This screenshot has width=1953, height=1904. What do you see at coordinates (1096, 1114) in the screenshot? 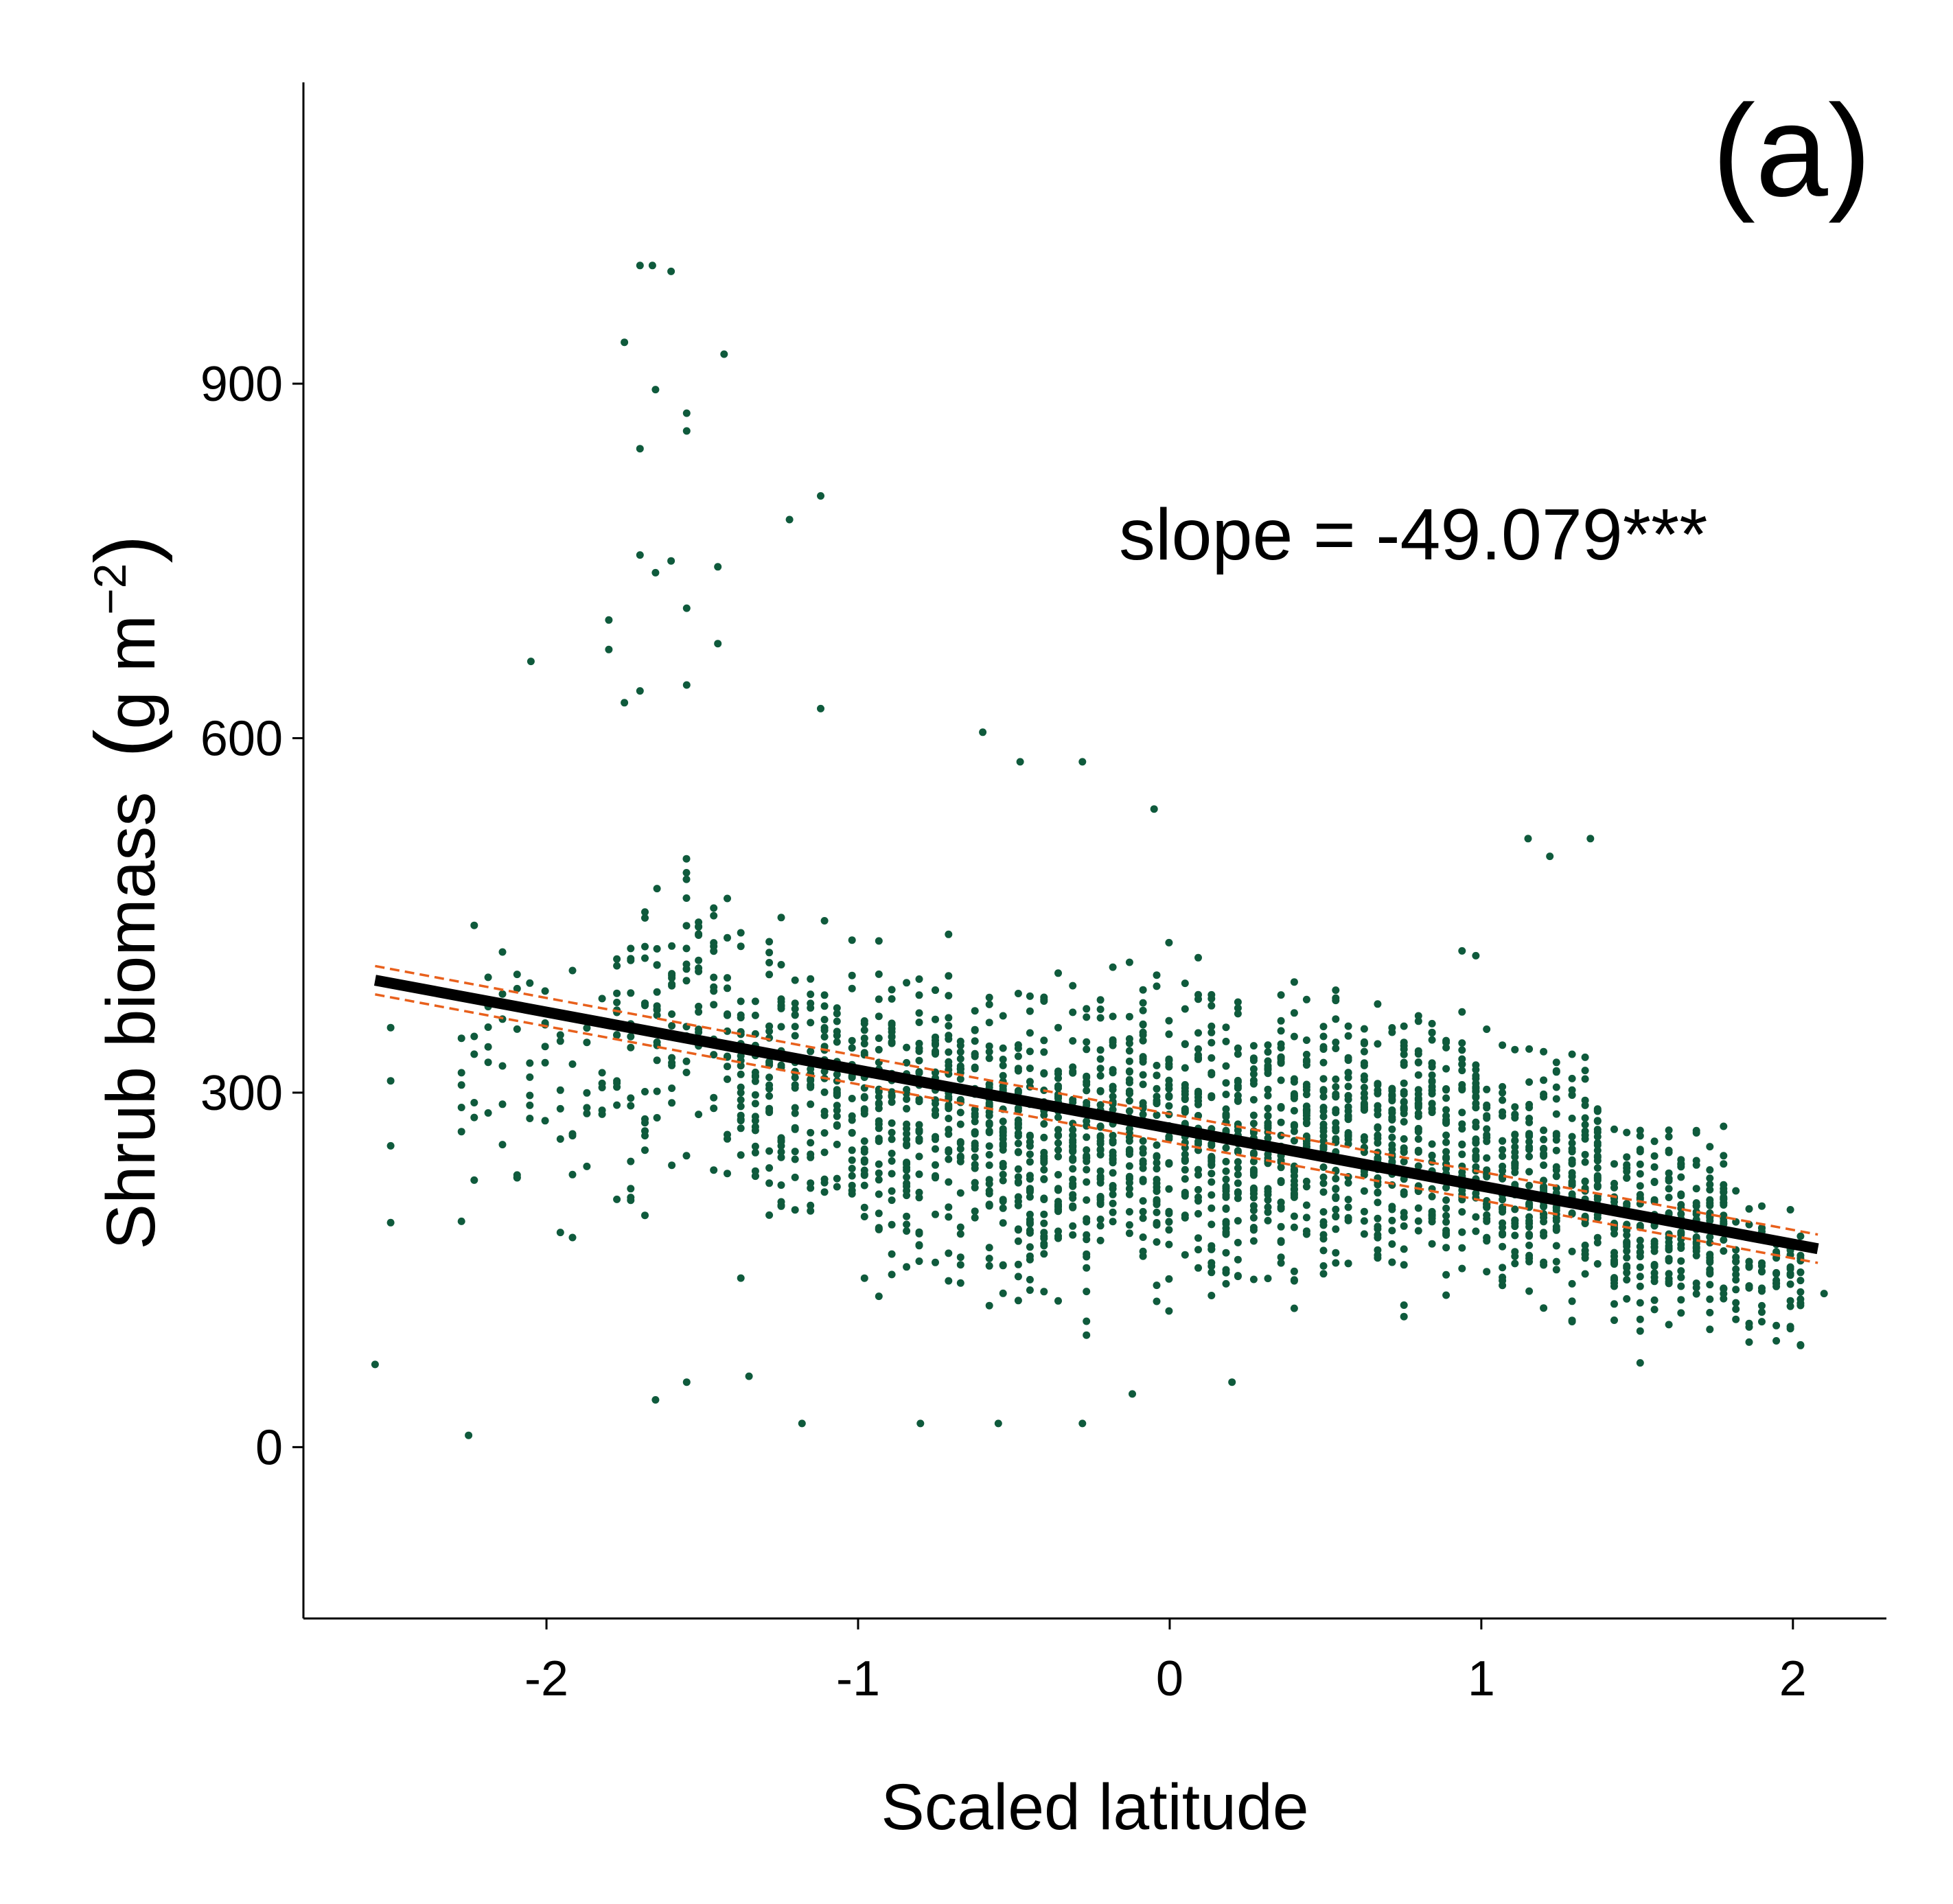
I see `confidence-band` at bounding box center [1096, 1114].